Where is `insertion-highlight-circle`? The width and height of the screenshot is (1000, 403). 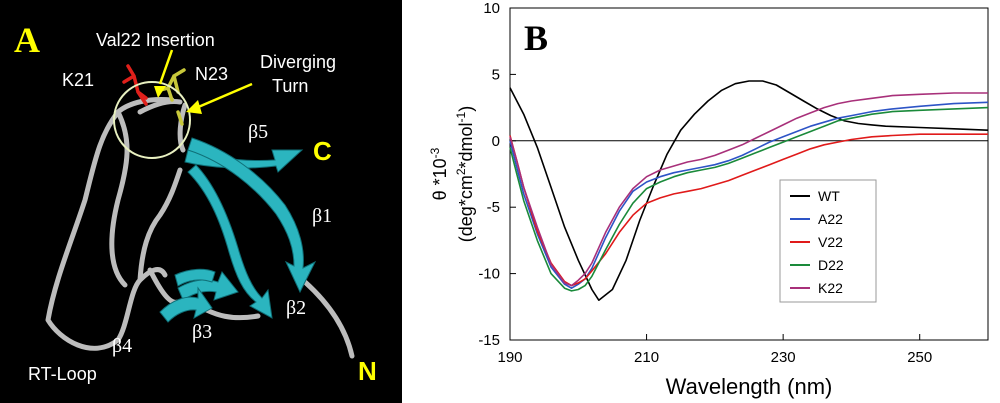
insertion-highlight-circle is located at coordinates (152, 120).